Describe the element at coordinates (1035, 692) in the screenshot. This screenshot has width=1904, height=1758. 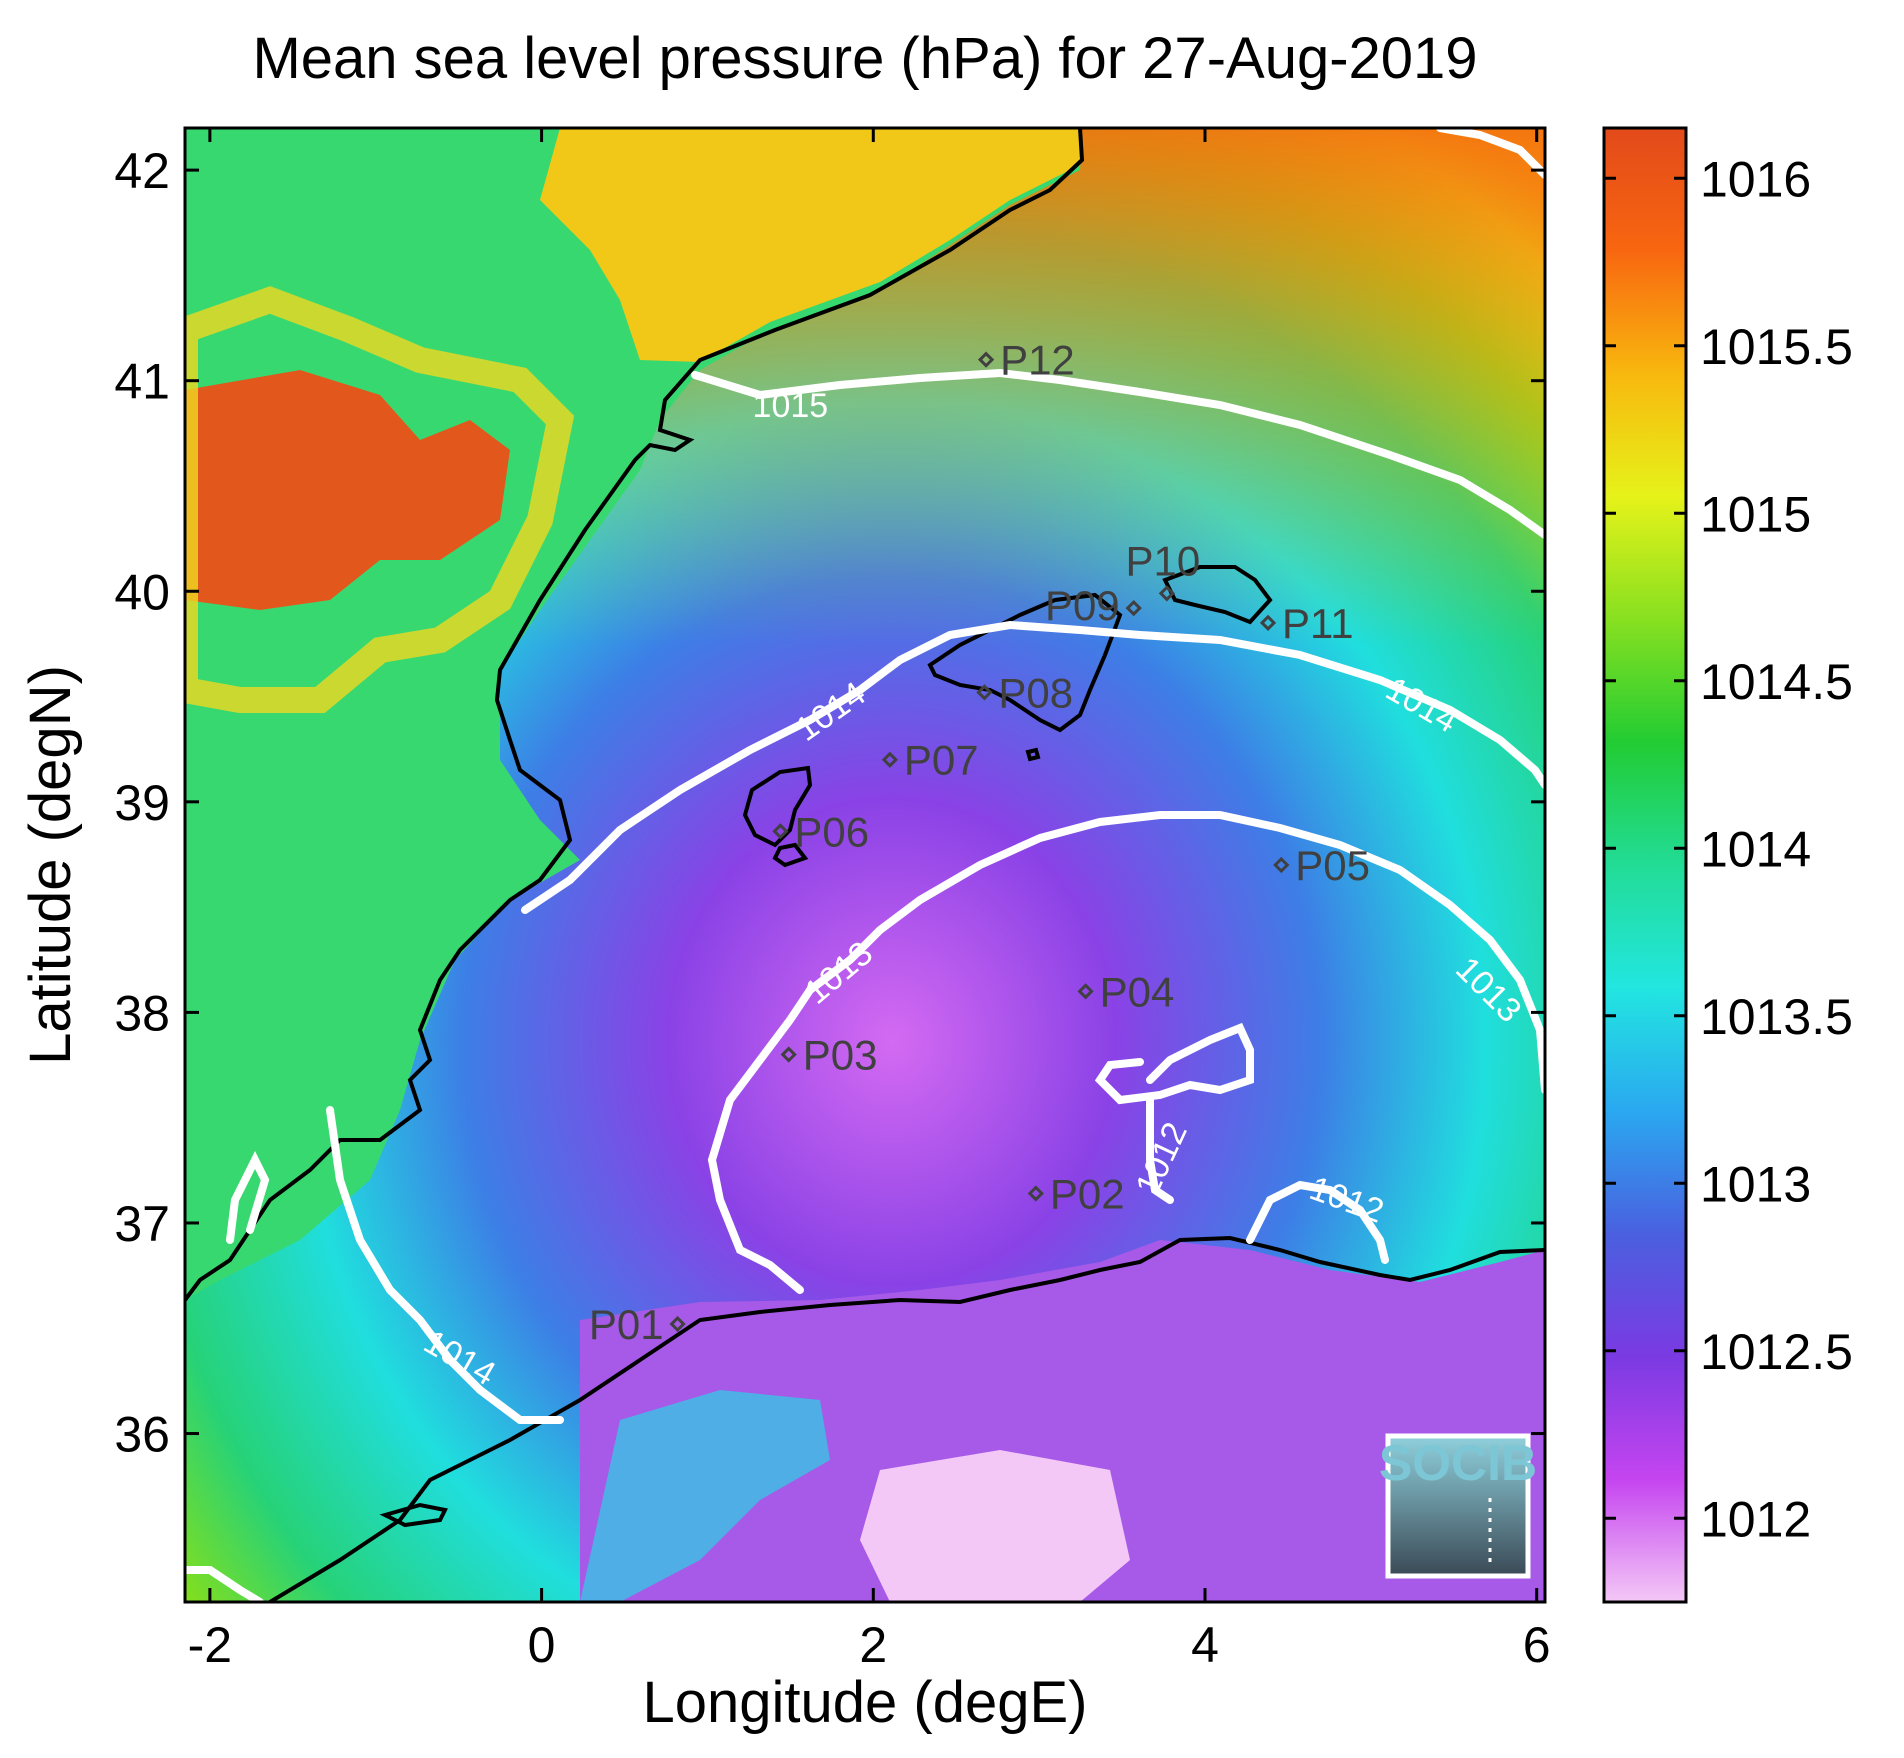
I see `station-label: P08` at that location.